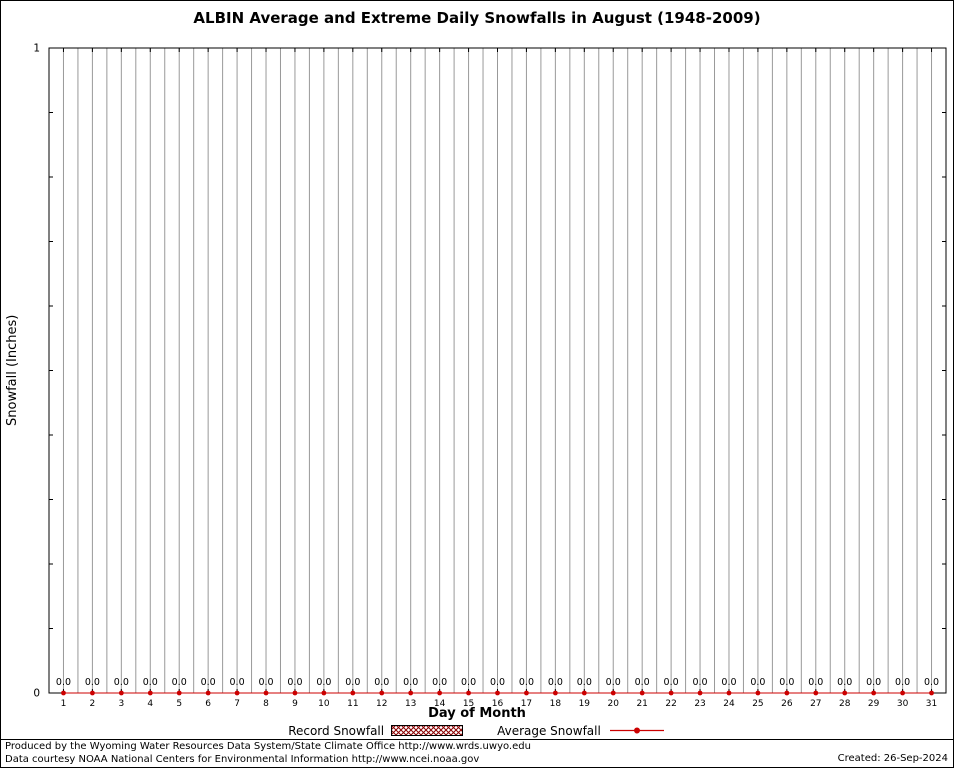 The height and width of the screenshot is (768, 954). I want to click on x-tick-label: 3, so click(121, 704).